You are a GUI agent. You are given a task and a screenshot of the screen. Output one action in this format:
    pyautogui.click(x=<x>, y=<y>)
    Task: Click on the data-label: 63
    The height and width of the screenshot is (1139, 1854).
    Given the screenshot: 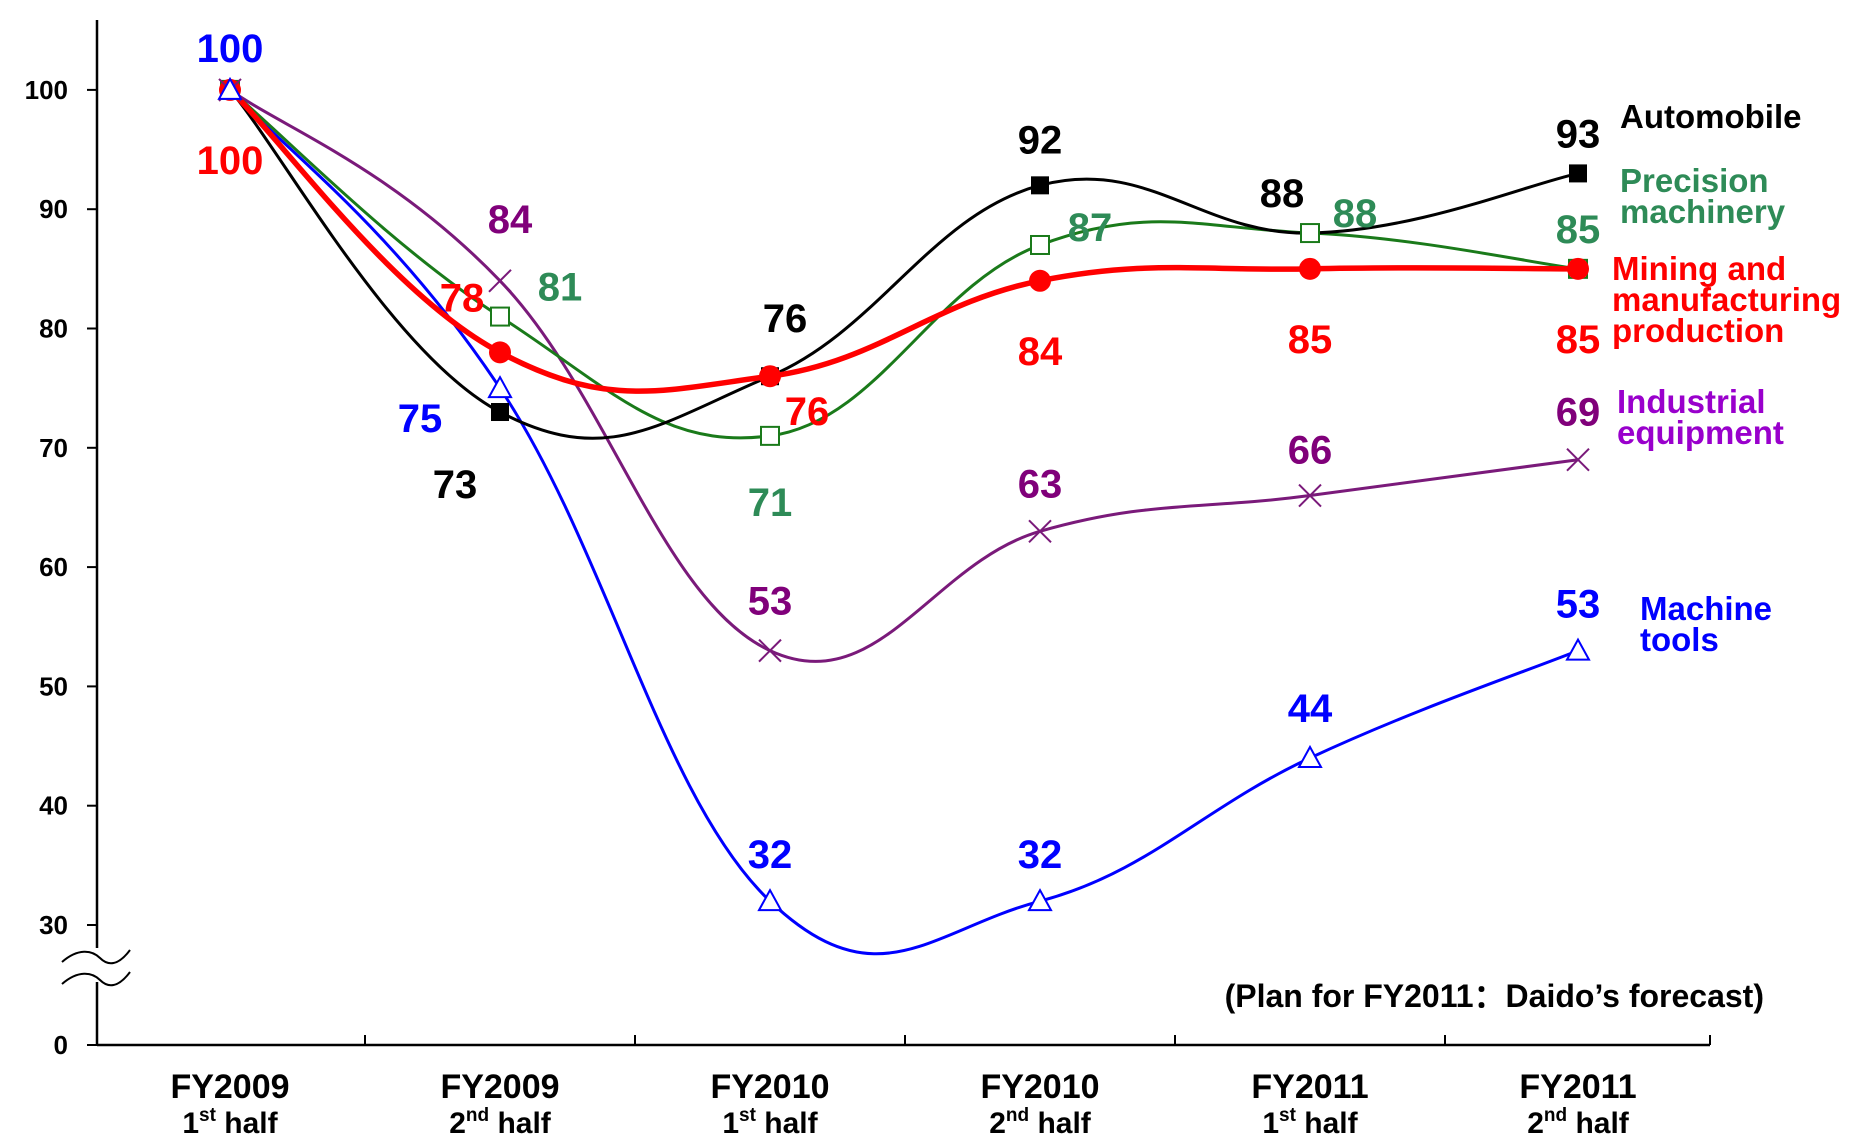 What is the action you would take?
    pyautogui.click(x=1040, y=484)
    